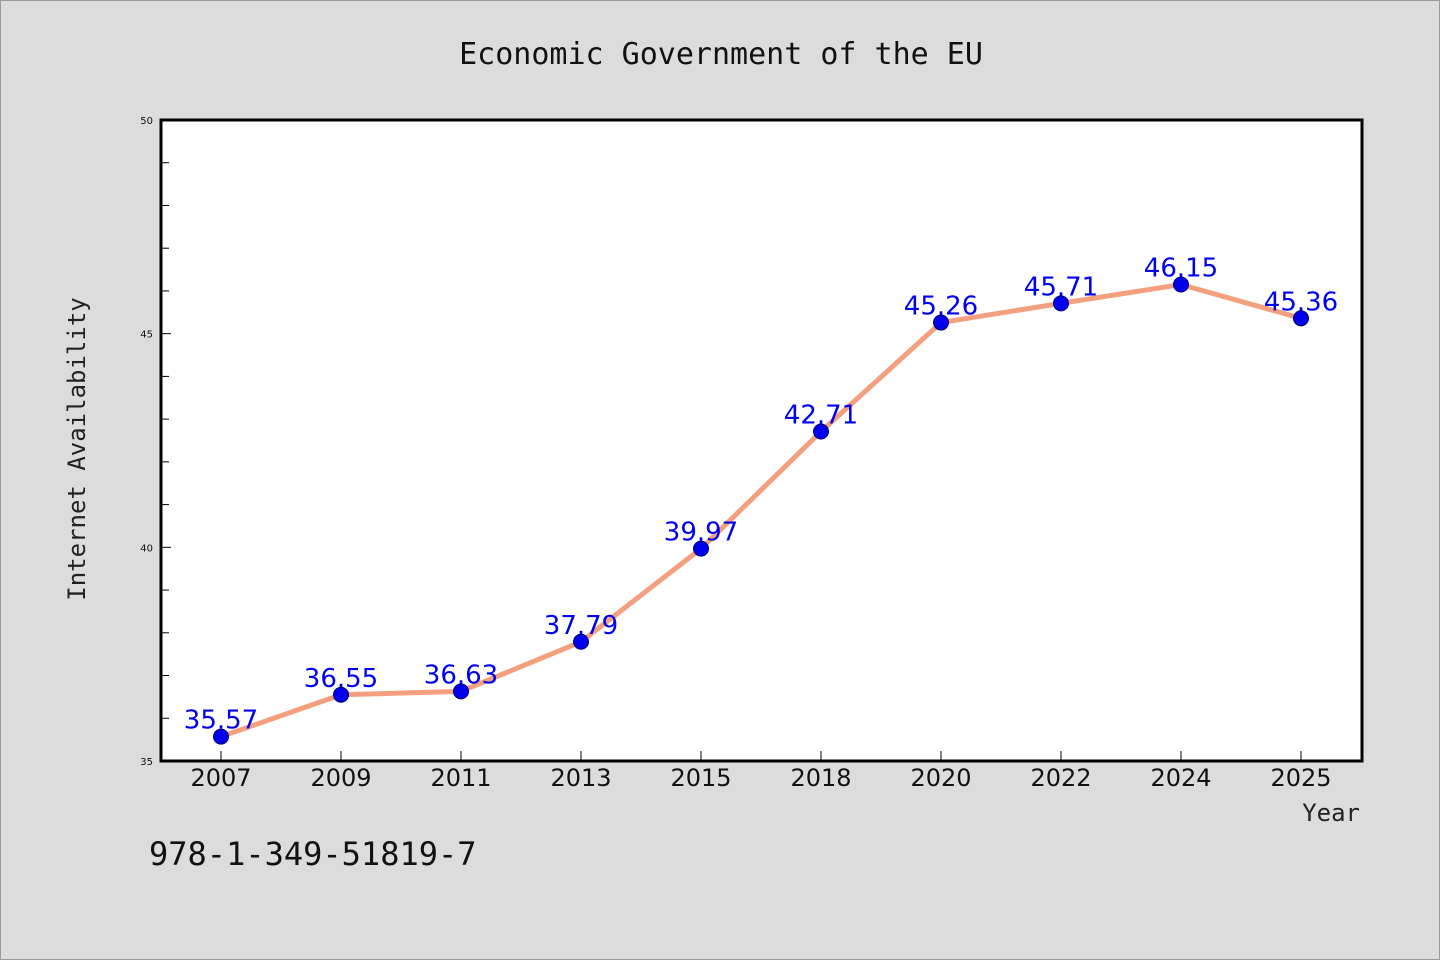 The image size is (1440, 960). I want to click on x-tick-label: 2015, so click(700, 778).